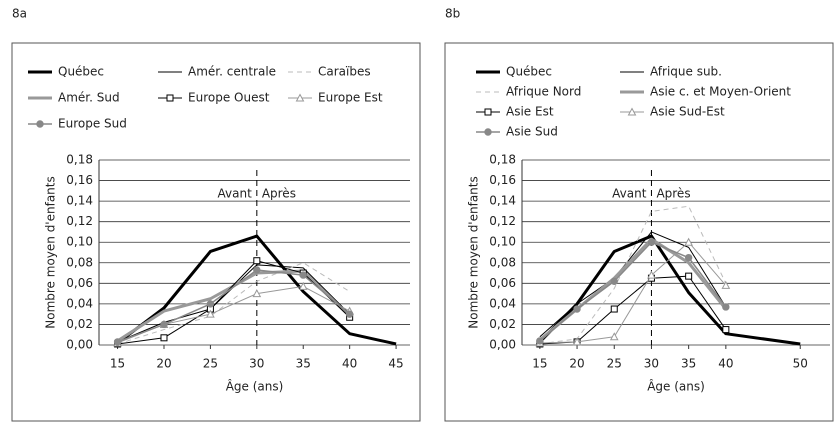 The height and width of the screenshot is (423, 834). What do you see at coordinates (395, 364) in the screenshot?
I see `x-tick-label: 45` at bounding box center [395, 364].